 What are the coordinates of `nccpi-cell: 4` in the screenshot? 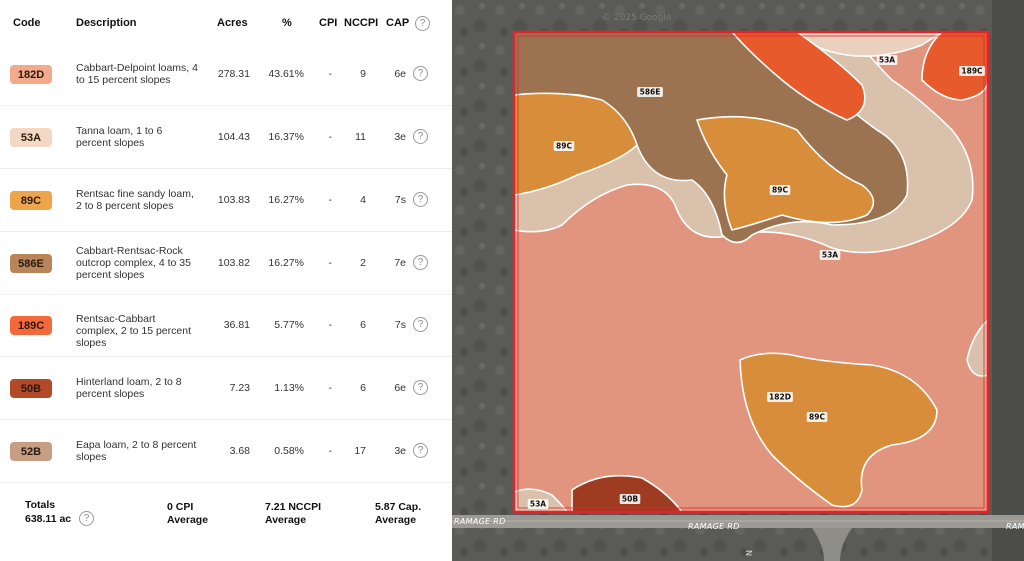 It's located at (363, 200).